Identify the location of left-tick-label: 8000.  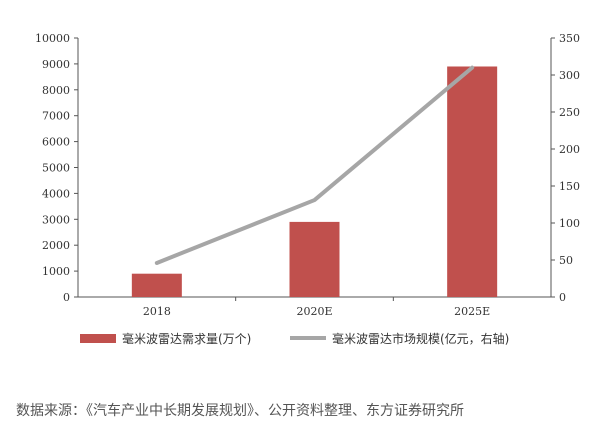
(56, 90).